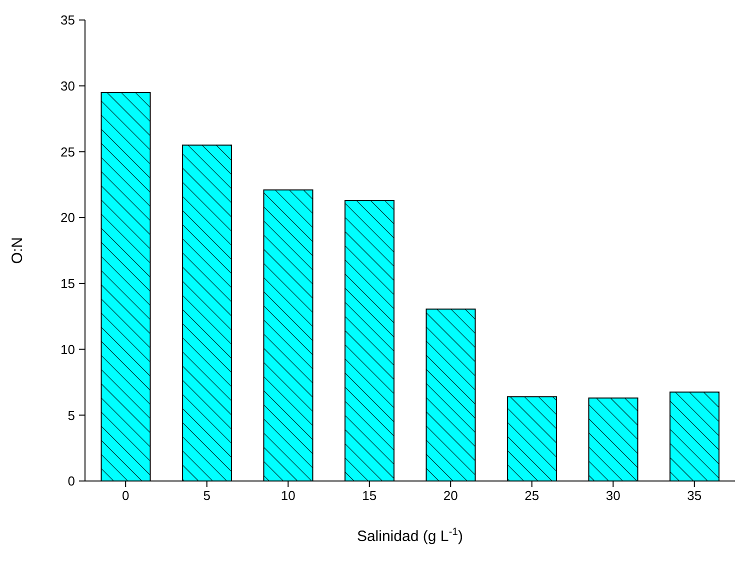 The image size is (740, 563). I want to click on x-tick-label: 25, so click(532, 496).